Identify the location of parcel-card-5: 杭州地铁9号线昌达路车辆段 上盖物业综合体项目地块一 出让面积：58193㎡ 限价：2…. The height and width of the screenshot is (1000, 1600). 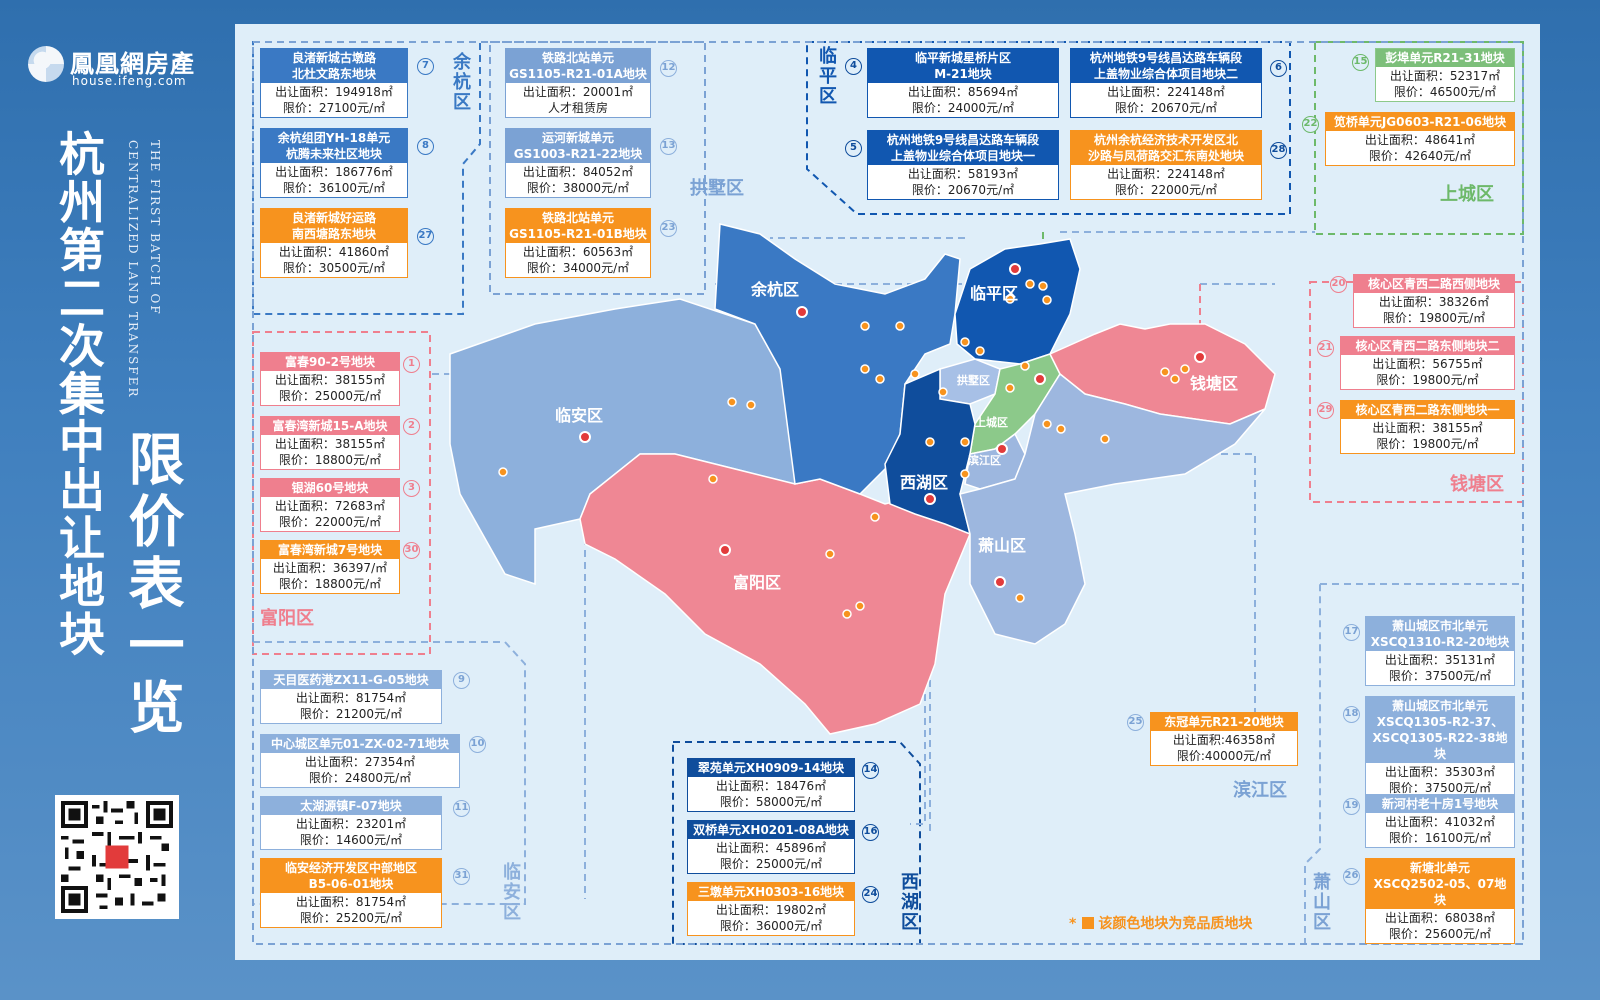
(963, 165).